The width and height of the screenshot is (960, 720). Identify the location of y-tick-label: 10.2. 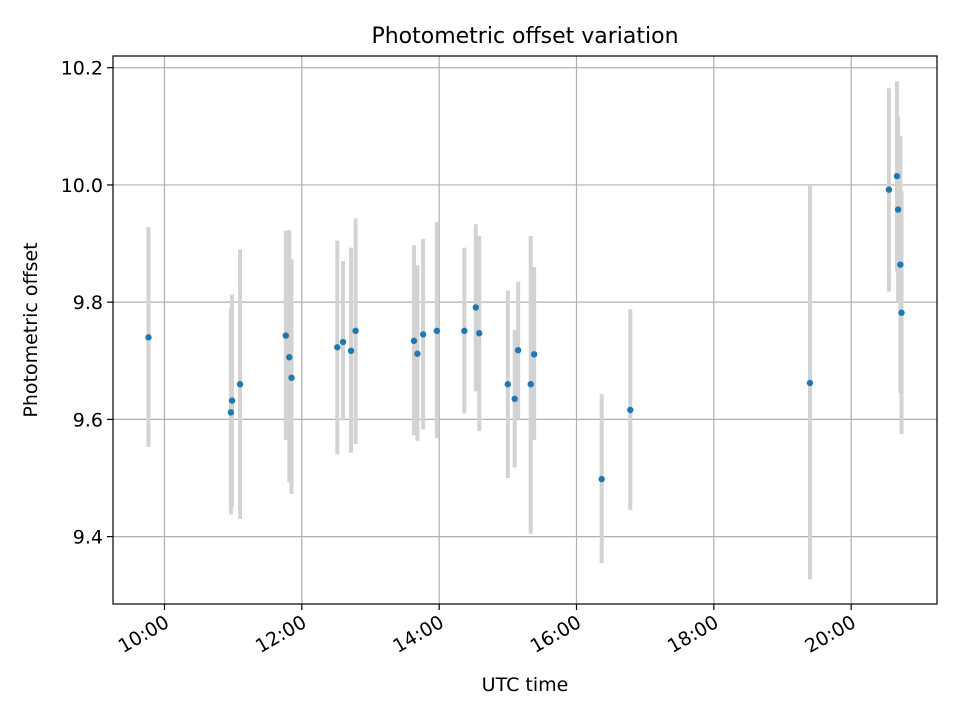
(82, 69).